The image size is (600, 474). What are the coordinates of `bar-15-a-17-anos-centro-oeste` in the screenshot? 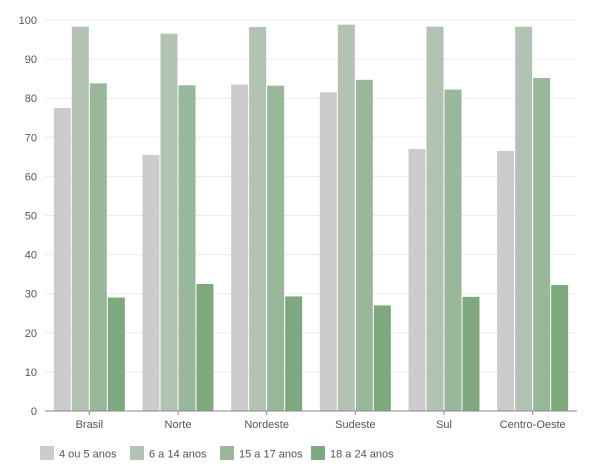 It's located at (542, 244).